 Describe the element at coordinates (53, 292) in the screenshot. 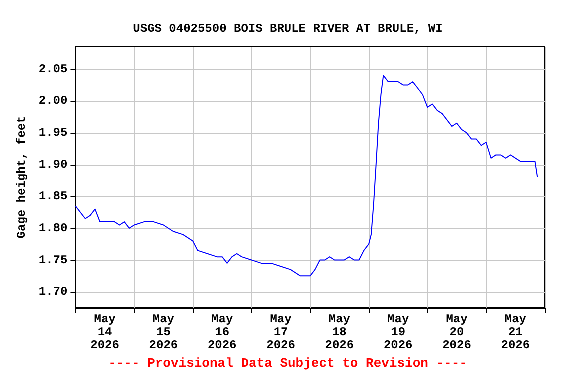

I see `y-tick-label: 1.70` at that location.